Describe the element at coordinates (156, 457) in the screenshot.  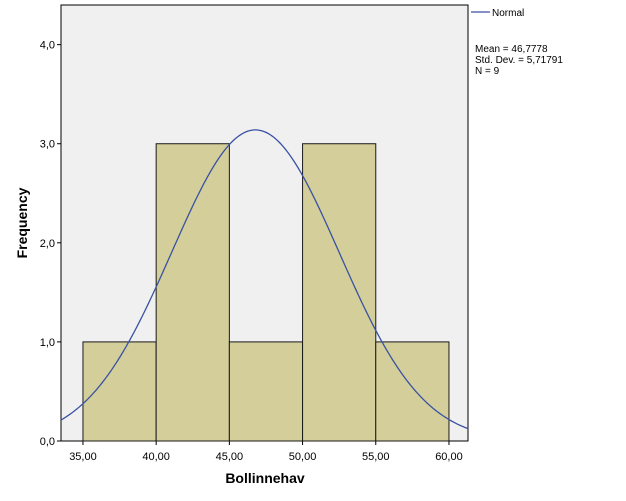
I see `x-tick-label: 40,00` at that location.